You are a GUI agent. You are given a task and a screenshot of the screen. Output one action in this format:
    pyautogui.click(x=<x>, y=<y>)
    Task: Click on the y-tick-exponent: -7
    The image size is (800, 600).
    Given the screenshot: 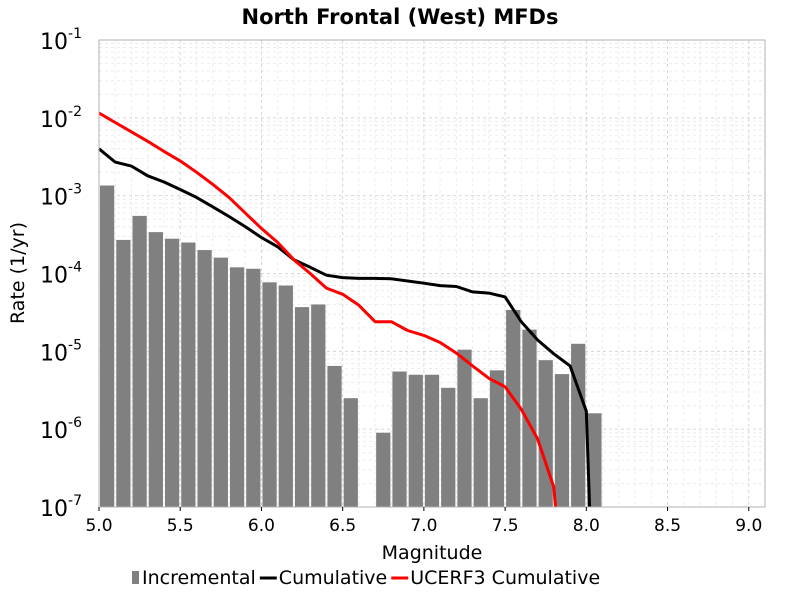 What is the action you would take?
    pyautogui.click(x=75, y=501)
    